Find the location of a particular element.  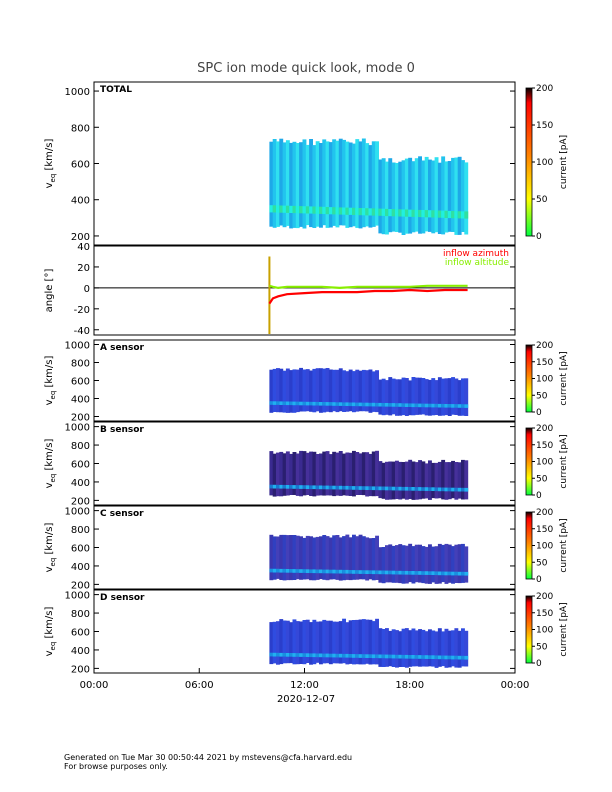

chart-title: SPC ion mode quick look, mode 0 is located at coordinates (306, 68).